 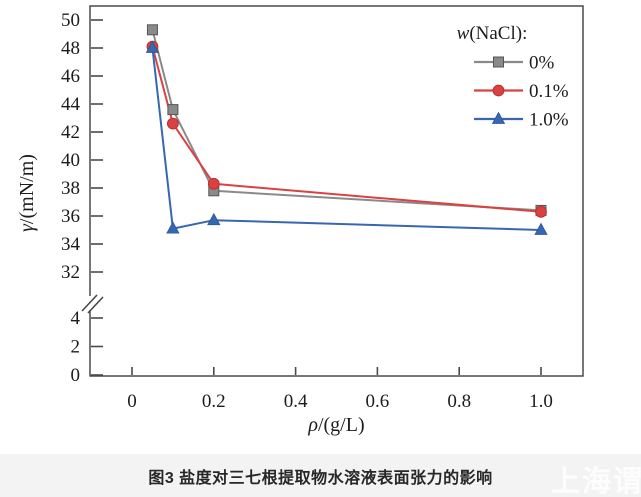 I want to click on x-tick-label: 1.0, so click(x=541, y=401).